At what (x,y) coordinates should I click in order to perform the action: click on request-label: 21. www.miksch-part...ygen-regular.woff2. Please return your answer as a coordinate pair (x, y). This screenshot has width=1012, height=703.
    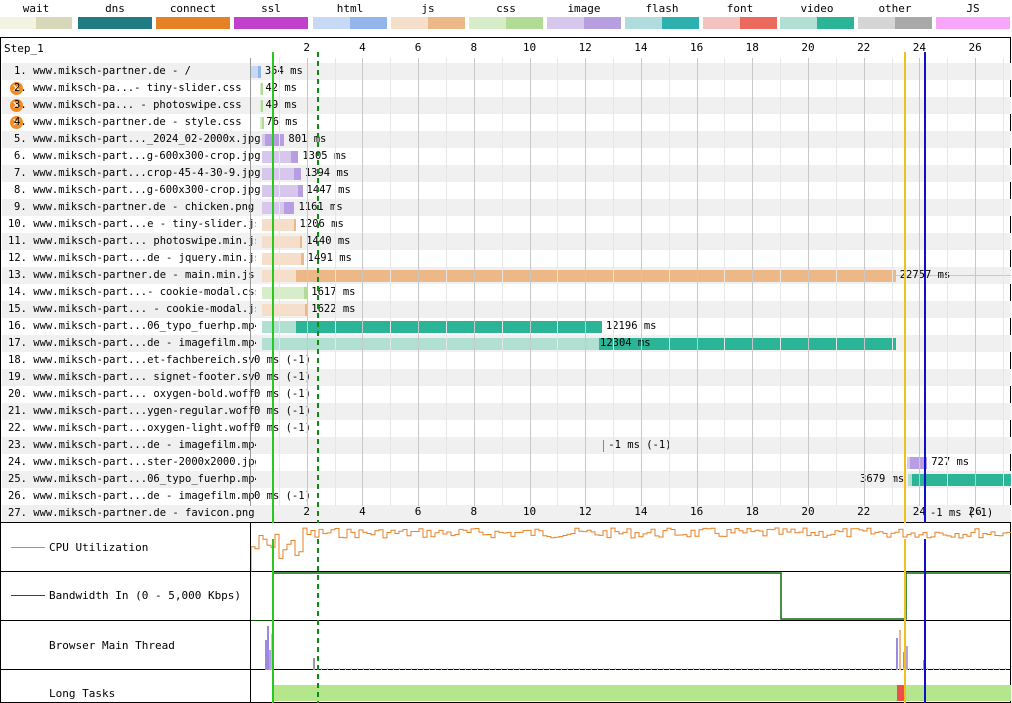
    Looking at the image, I should click on (132, 411).